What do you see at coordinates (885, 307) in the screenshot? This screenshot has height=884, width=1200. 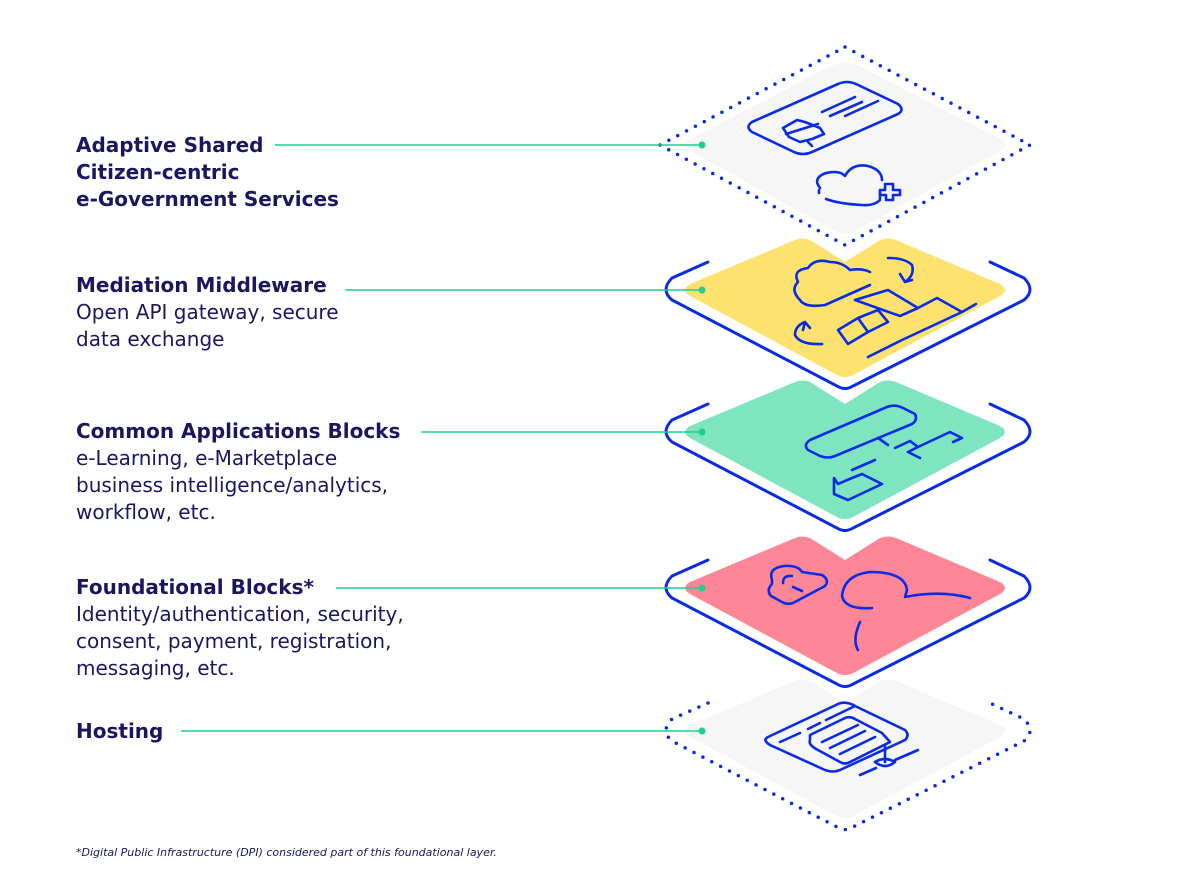 I see `cloud-exchange-icon` at bounding box center [885, 307].